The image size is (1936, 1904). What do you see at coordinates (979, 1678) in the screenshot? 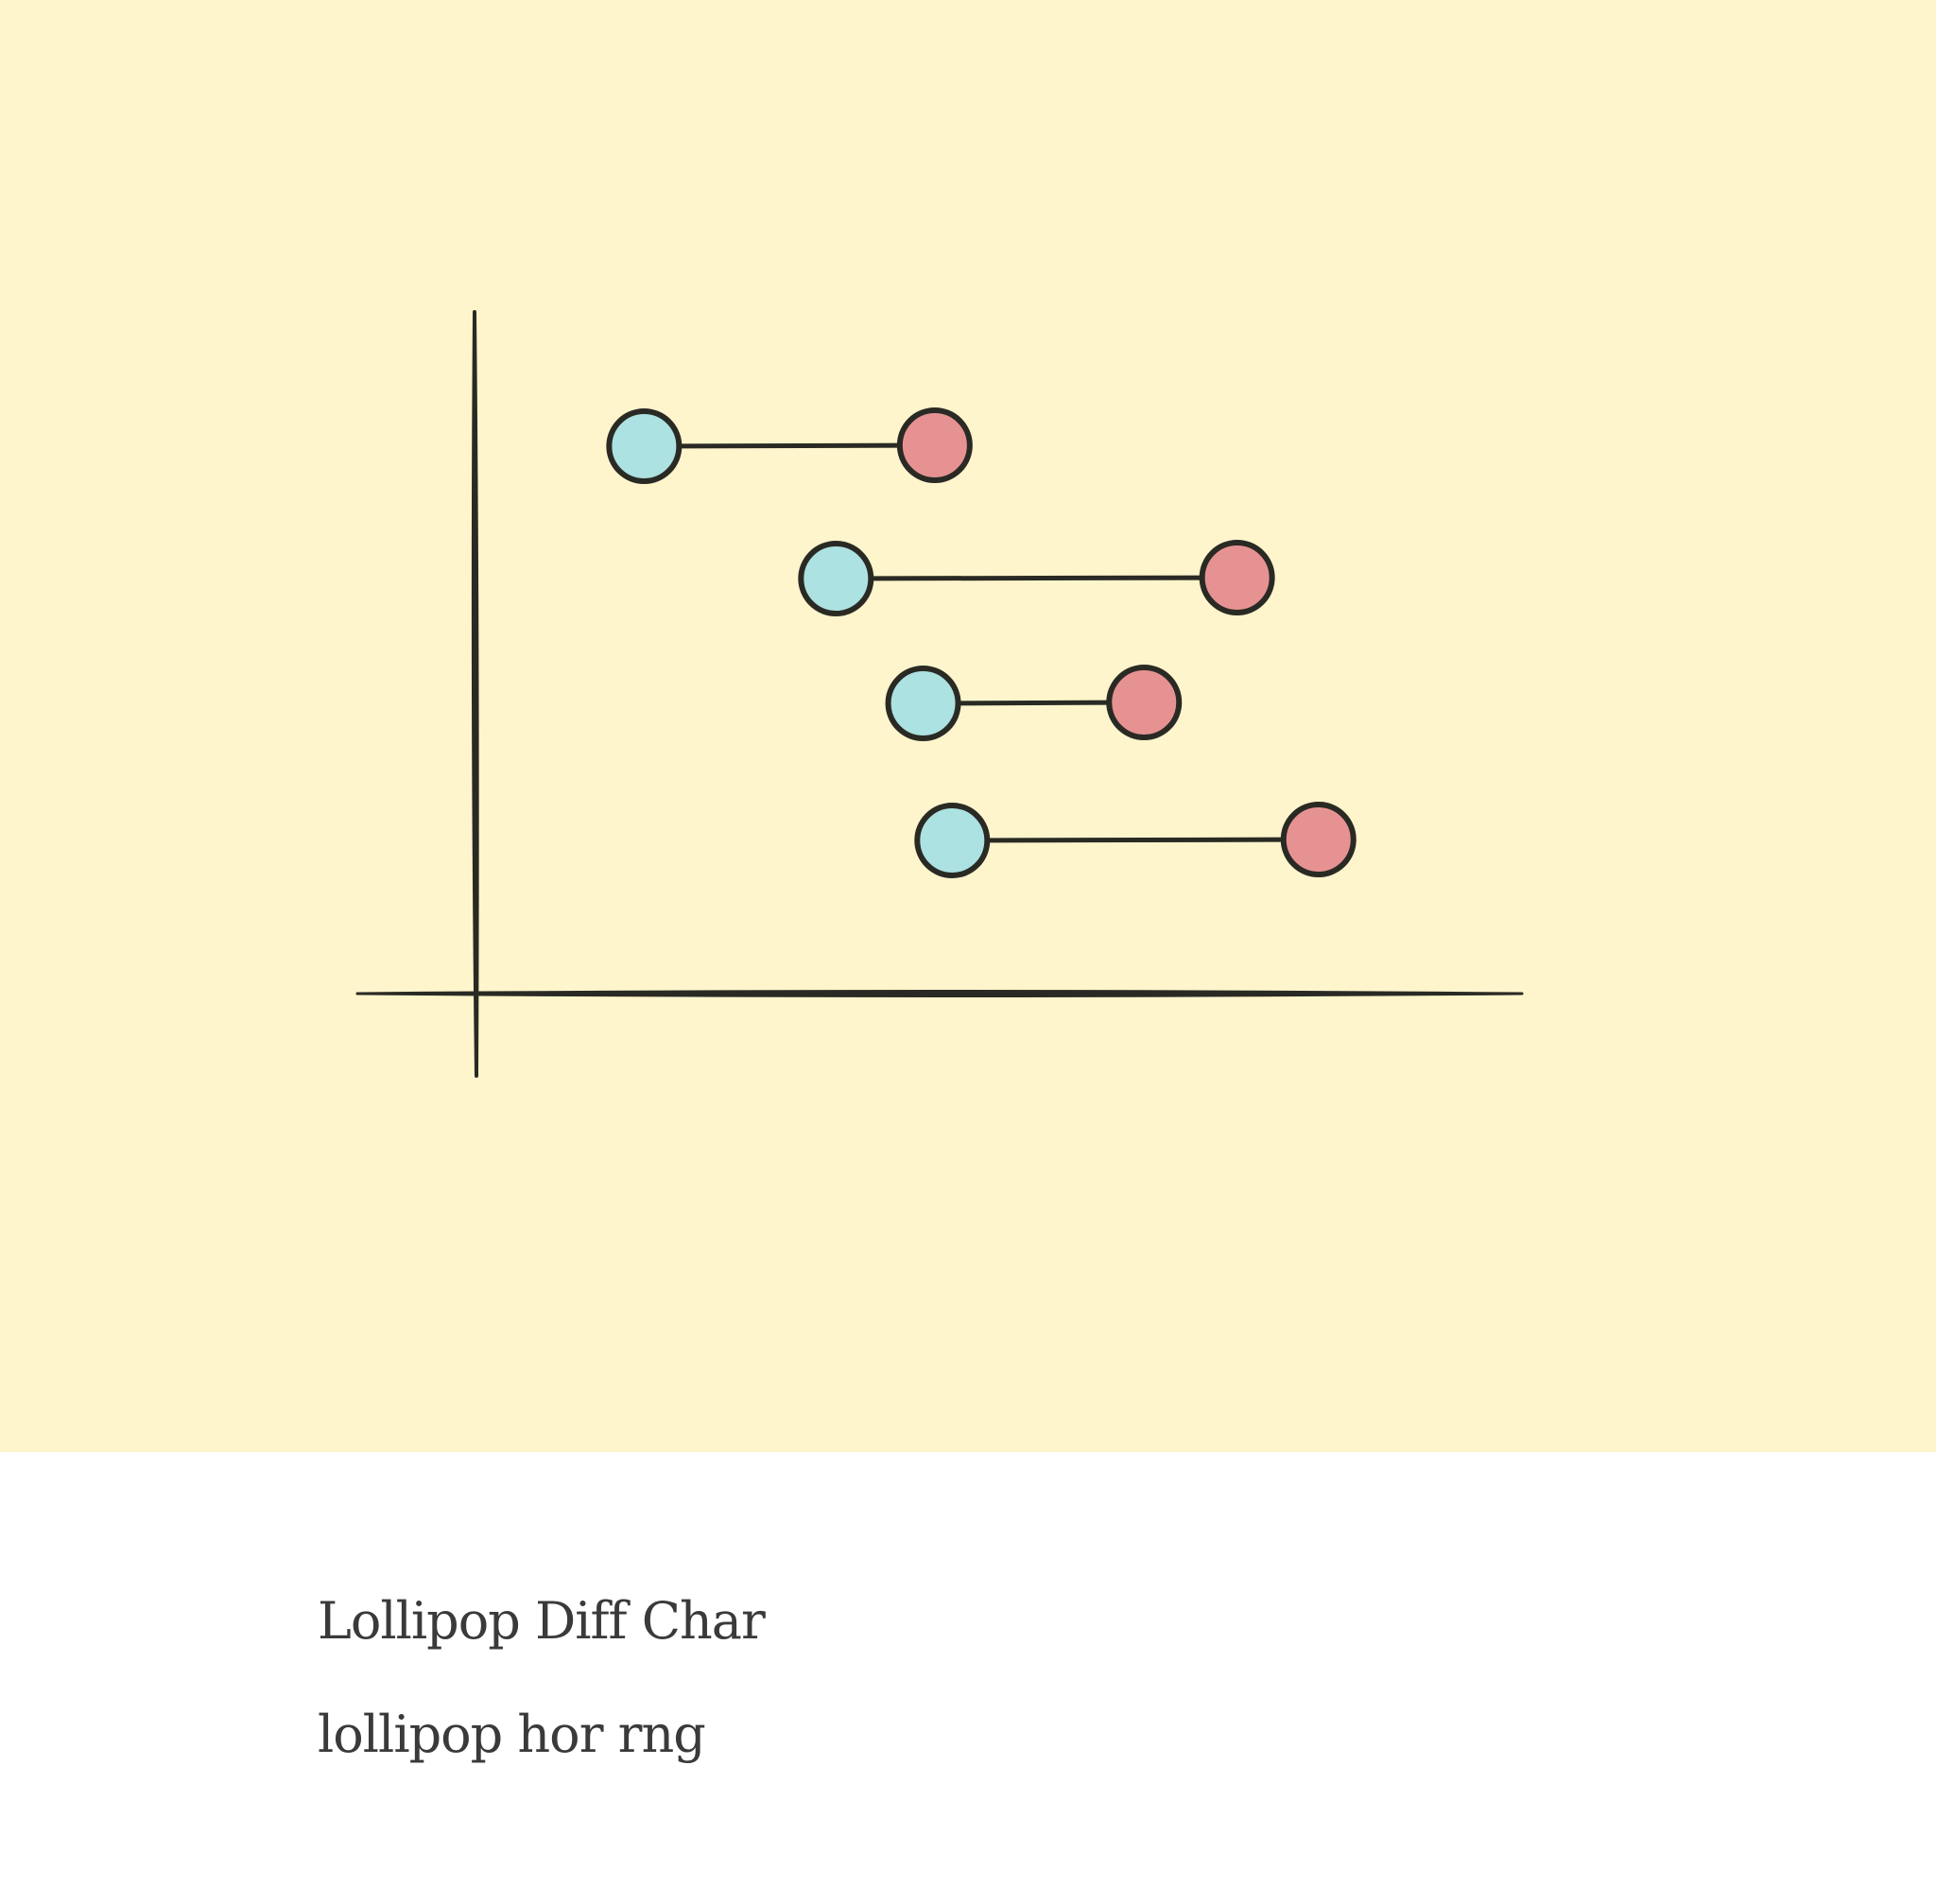
I see `caption: Lollipop Diff Char lollipop hor rng` at bounding box center [979, 1678].